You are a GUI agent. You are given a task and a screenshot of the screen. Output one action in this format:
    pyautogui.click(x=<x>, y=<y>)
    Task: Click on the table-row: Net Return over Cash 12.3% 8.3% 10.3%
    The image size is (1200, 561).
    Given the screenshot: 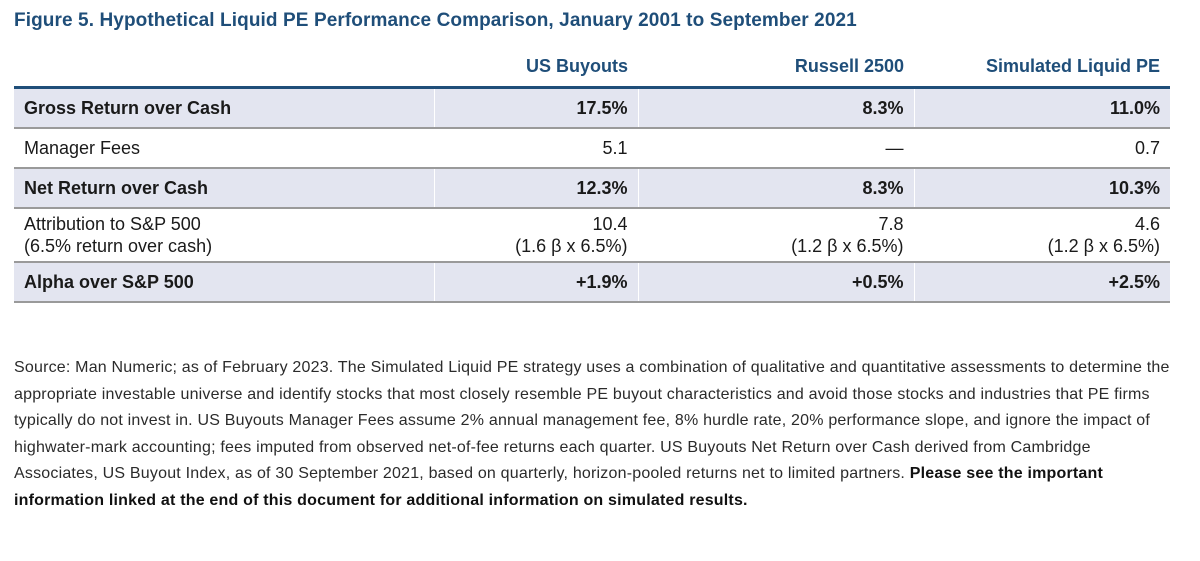 What is the action you would take?
    pyautogui.click(x=592, y=188)
    